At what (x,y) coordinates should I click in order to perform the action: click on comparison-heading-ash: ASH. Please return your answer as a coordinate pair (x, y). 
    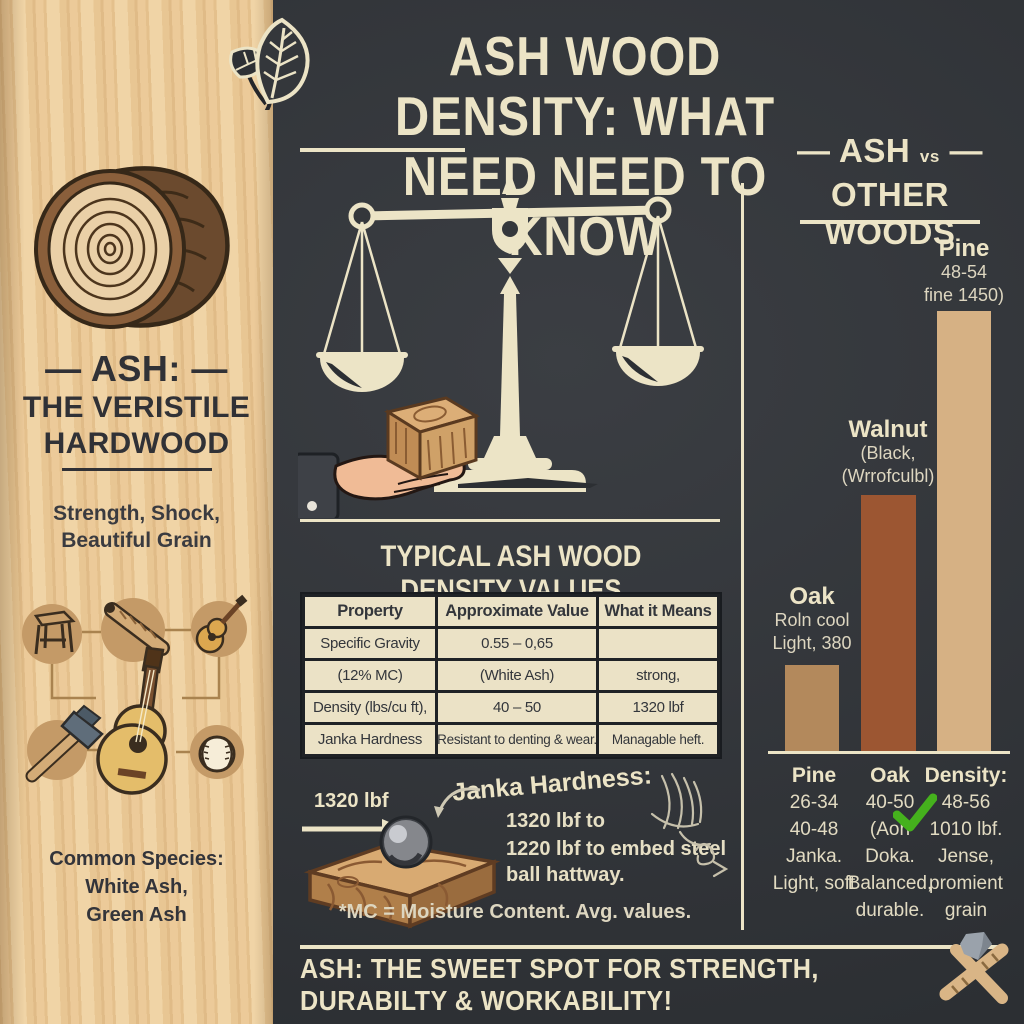
    Looking at the image, I should click on (875, 150).